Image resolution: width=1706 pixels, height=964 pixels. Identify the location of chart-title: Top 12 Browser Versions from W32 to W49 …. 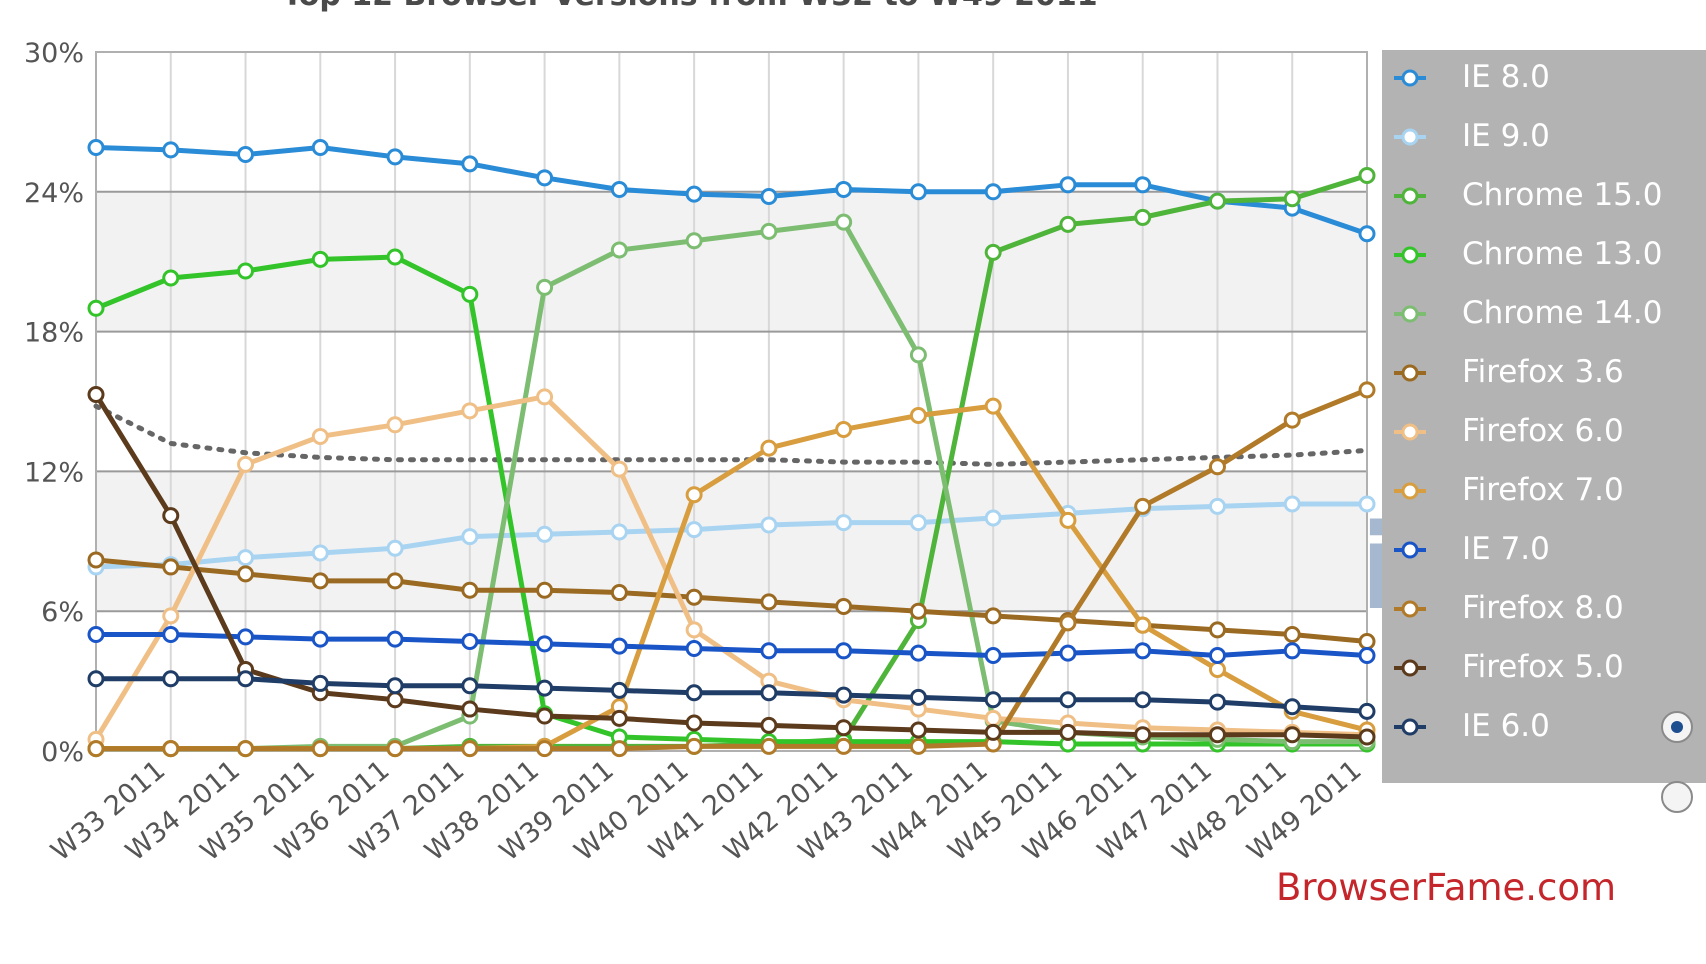
(690, 6).